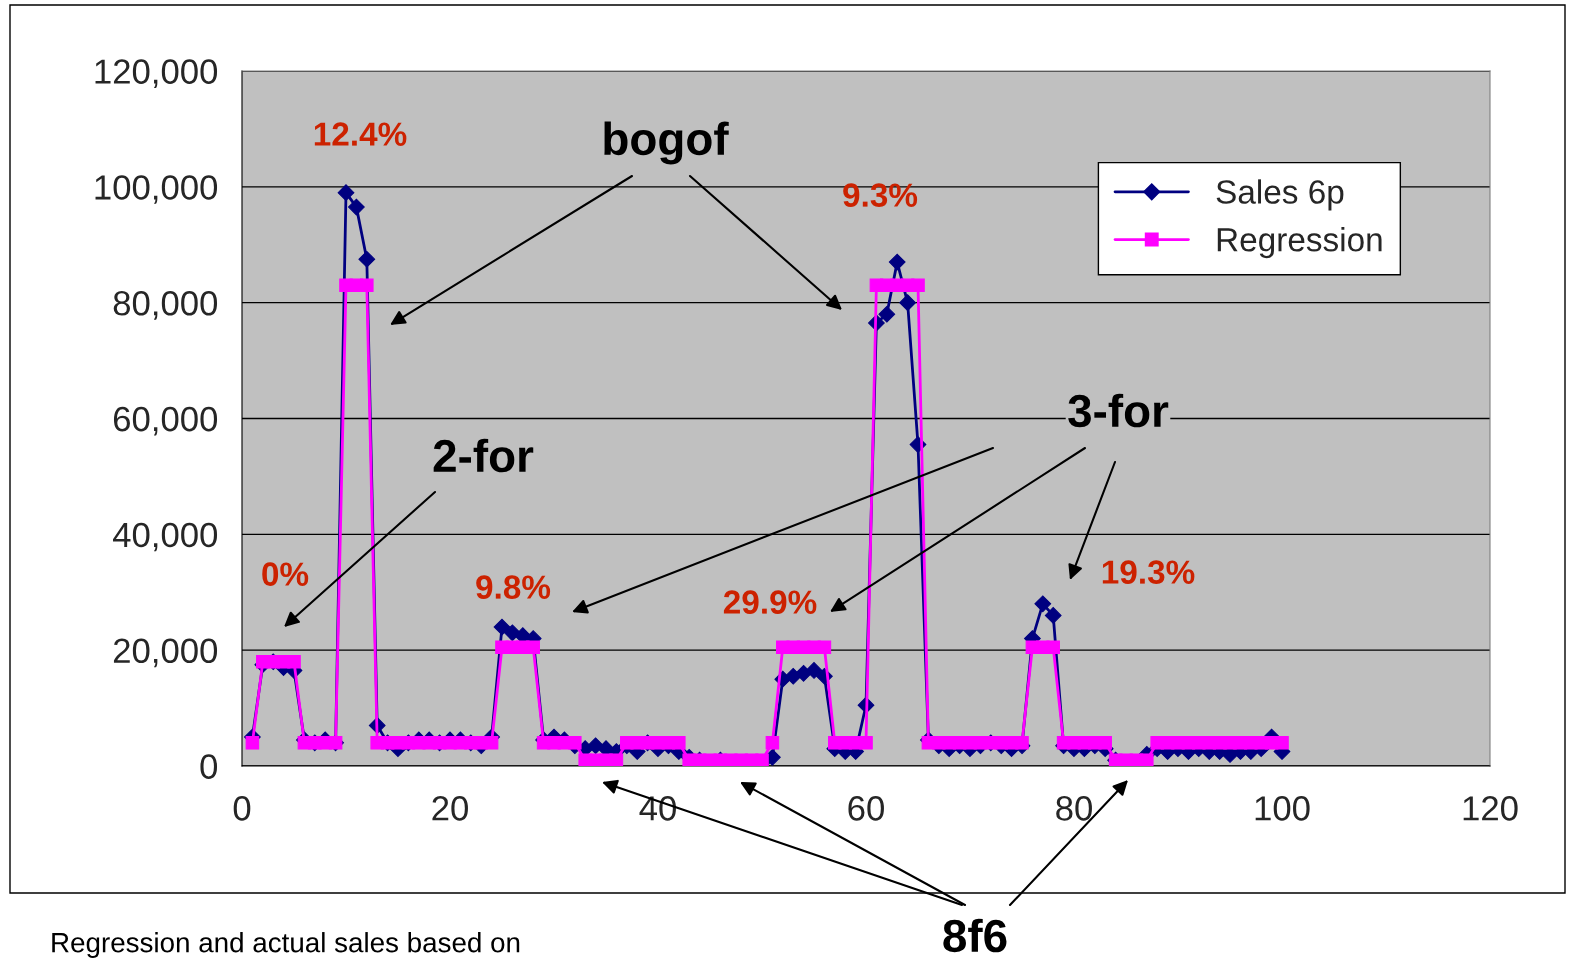 The image size is (1570, 966). Describe the element at coordinates (1282, 808) in the screenshot. I see `x-tick-label: 100` at that location.